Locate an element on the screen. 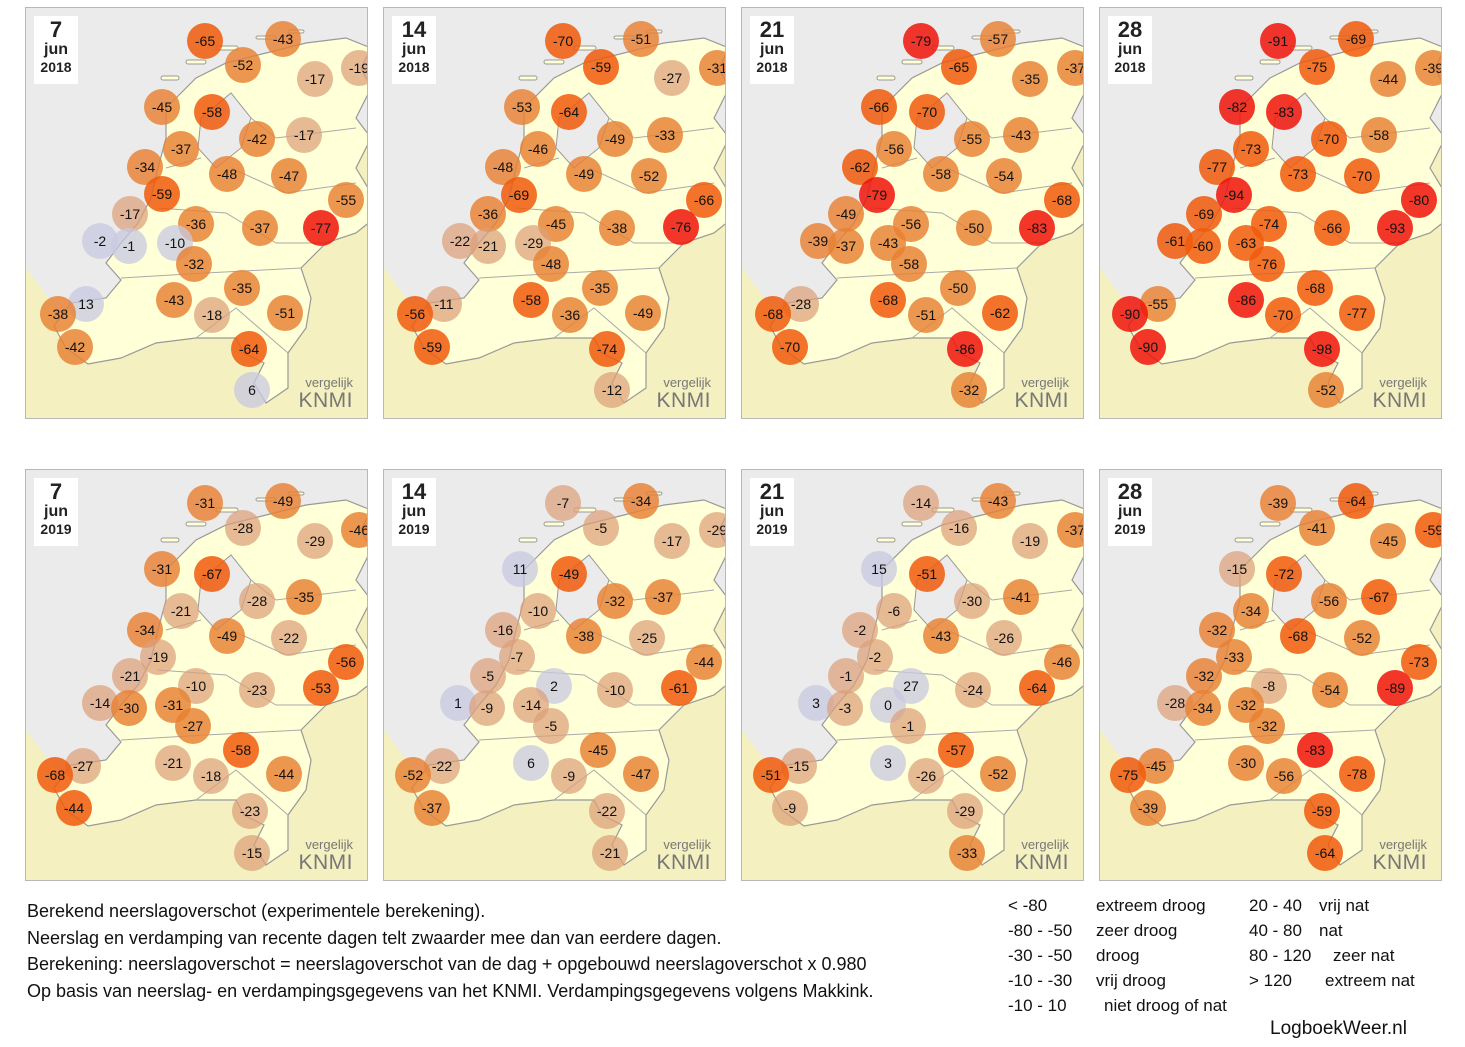 Image resolution: width=1465 pixels, height=1047 pixels. station-marker: -94 is located at coordinates (1234, 195).